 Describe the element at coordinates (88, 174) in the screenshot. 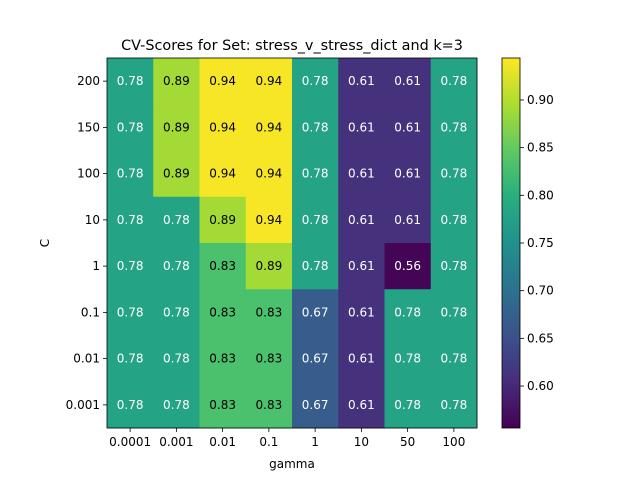

I see `y-tick-label: 100` at that location.